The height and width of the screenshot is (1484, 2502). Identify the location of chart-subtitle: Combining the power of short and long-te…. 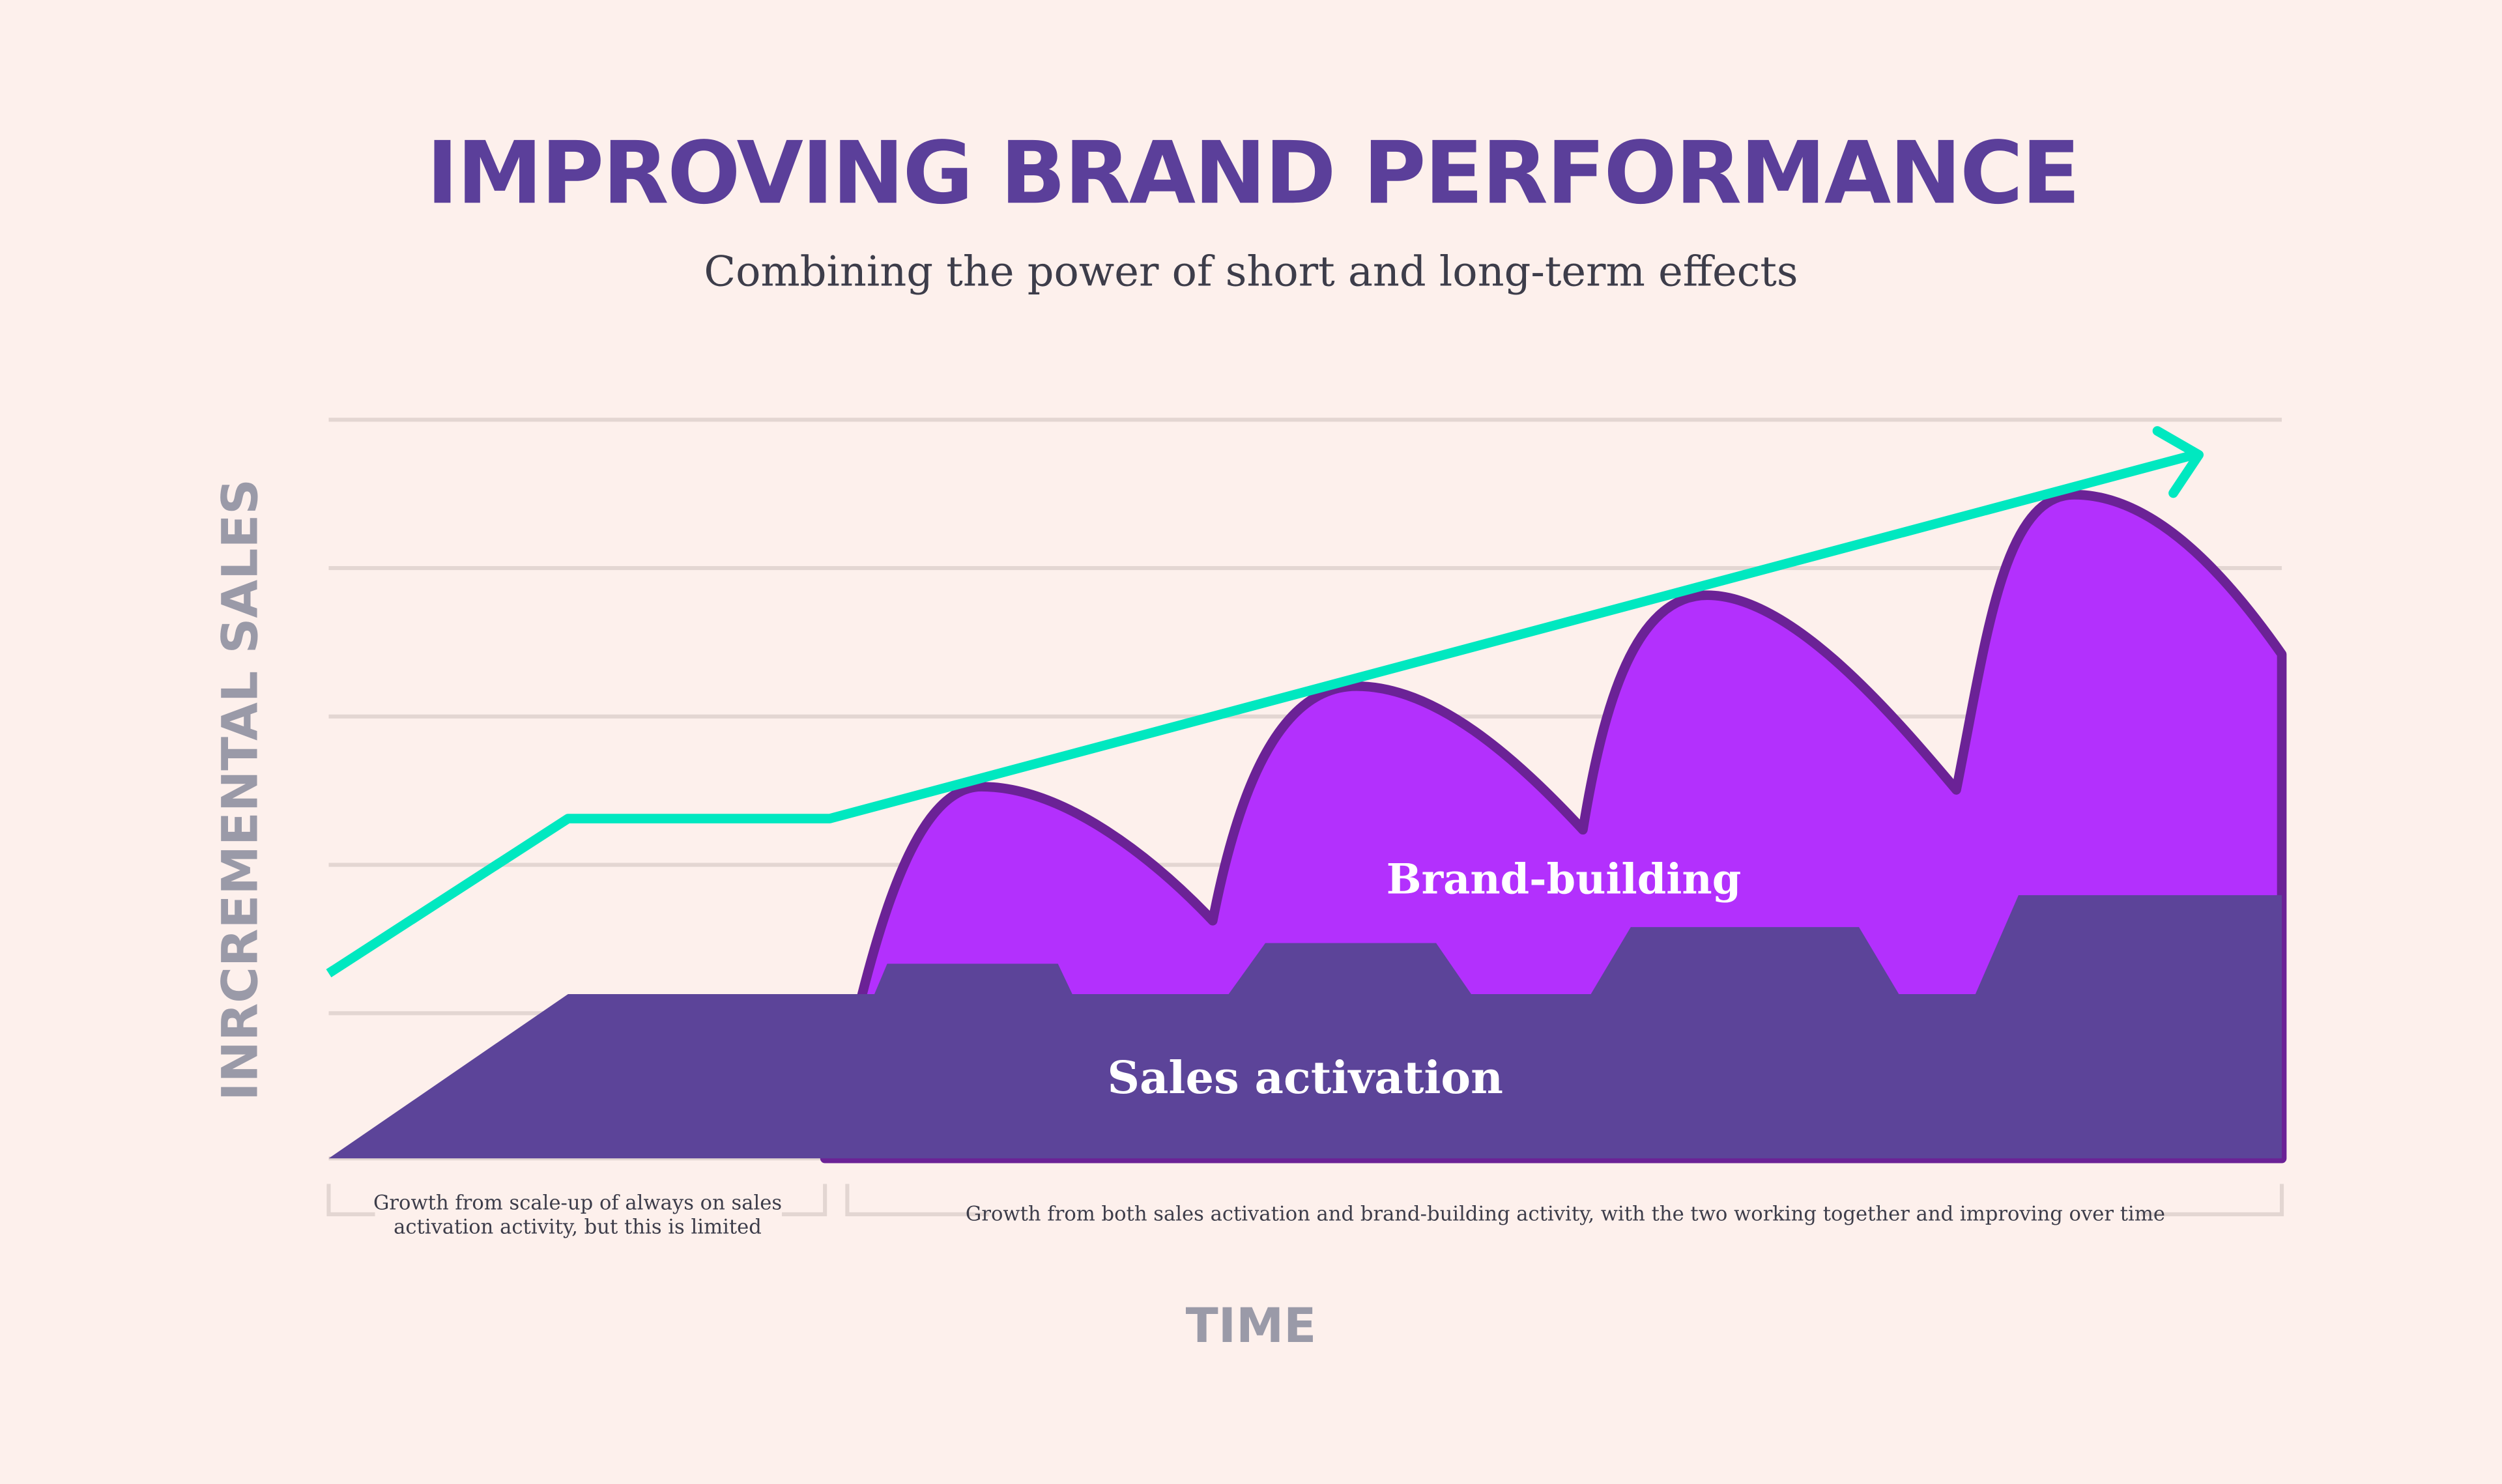
(1251, 272).